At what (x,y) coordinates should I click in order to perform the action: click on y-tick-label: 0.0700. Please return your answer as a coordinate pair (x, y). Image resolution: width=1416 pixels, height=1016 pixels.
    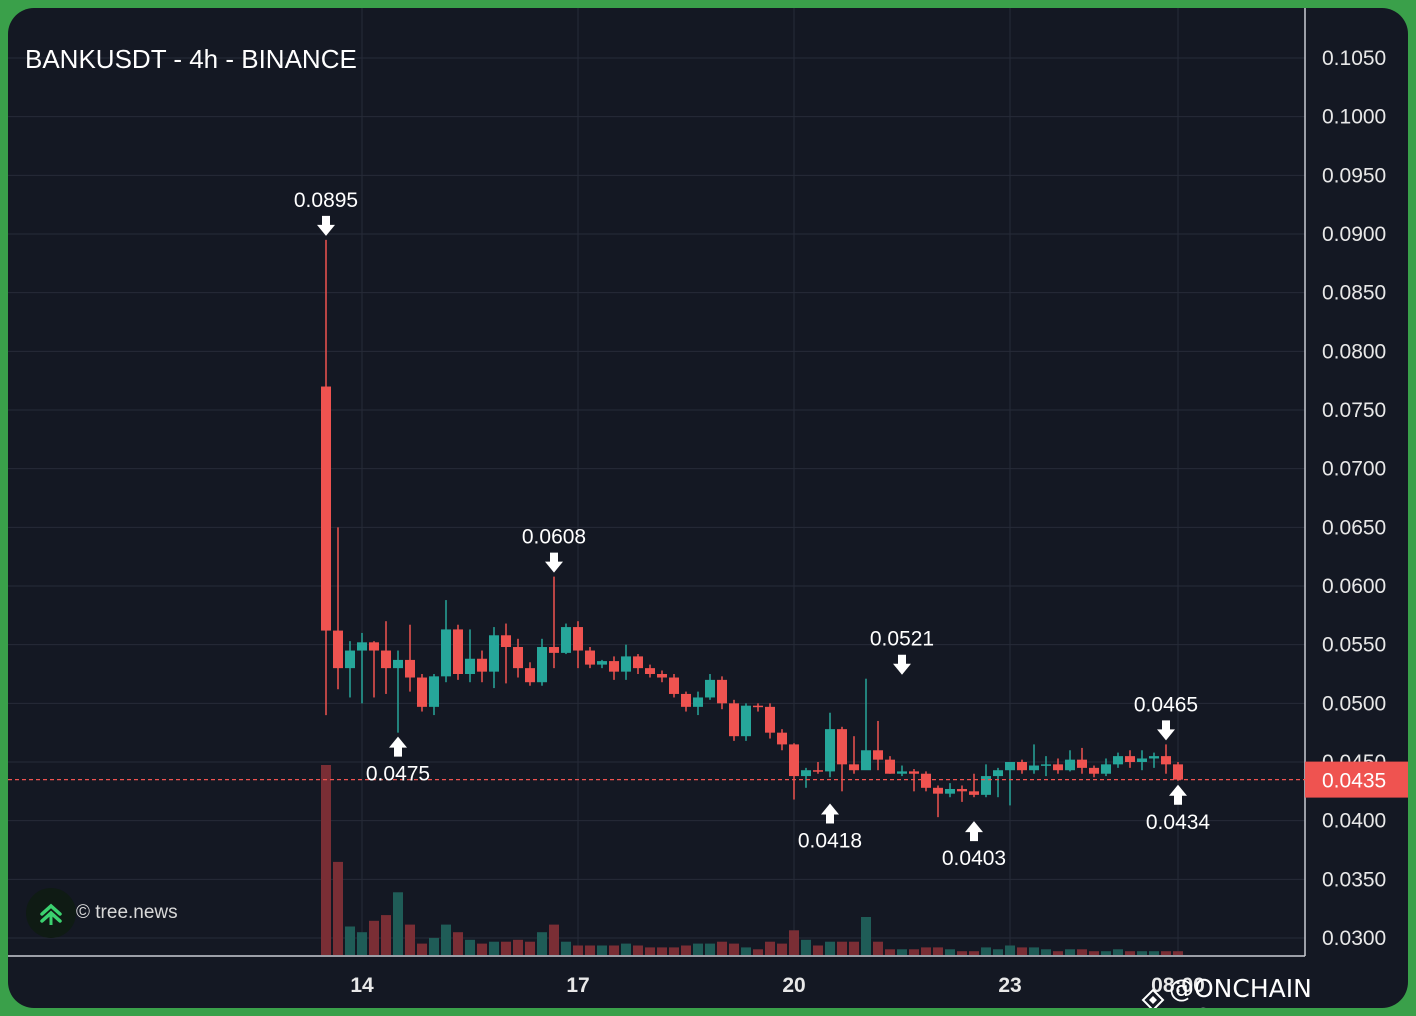
    Looking at the image, I should click on (1354, 469).